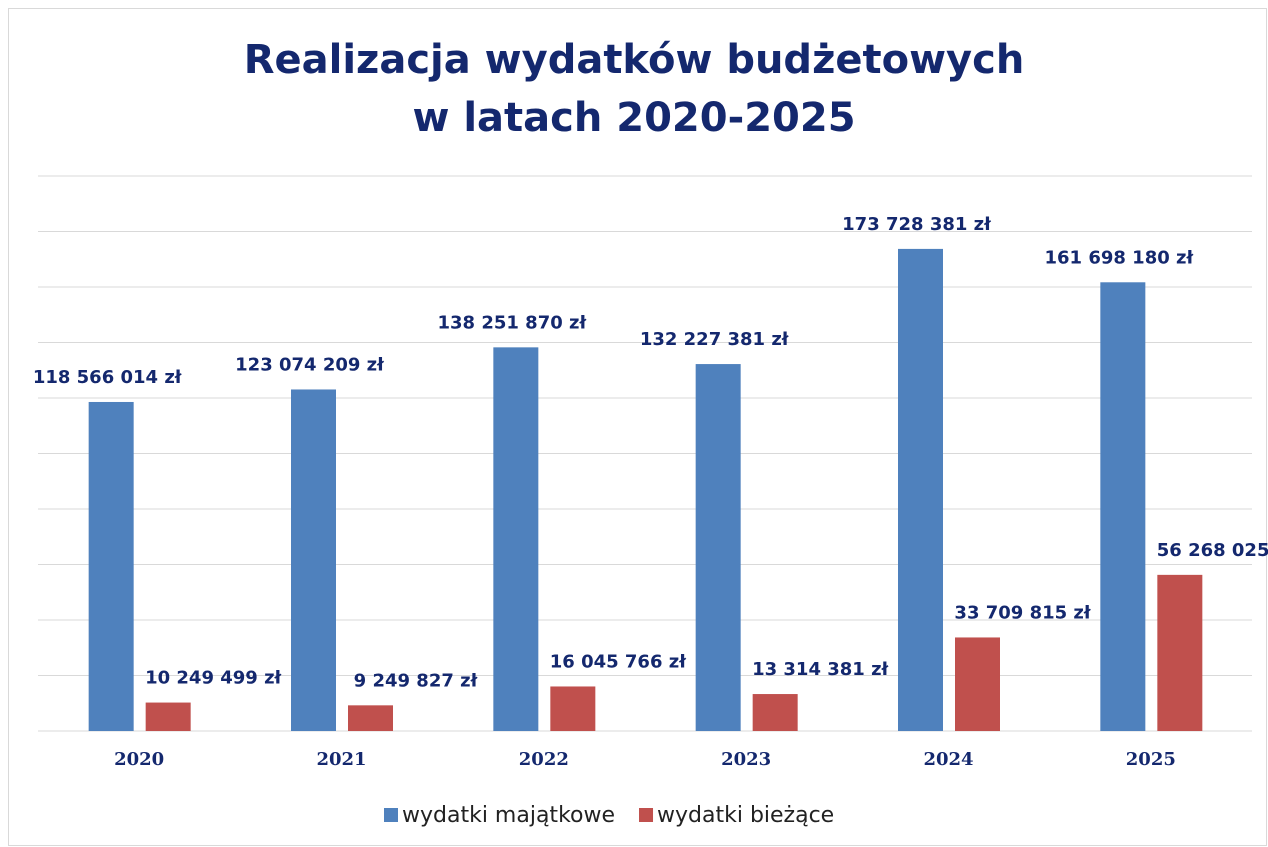 The height and width of the screenshot is (847, 1268). What do you see at coordinates (108, 377) in the screenshot?
I see `data-label: 118 566 014 zł` at bounding box center [108, 377].